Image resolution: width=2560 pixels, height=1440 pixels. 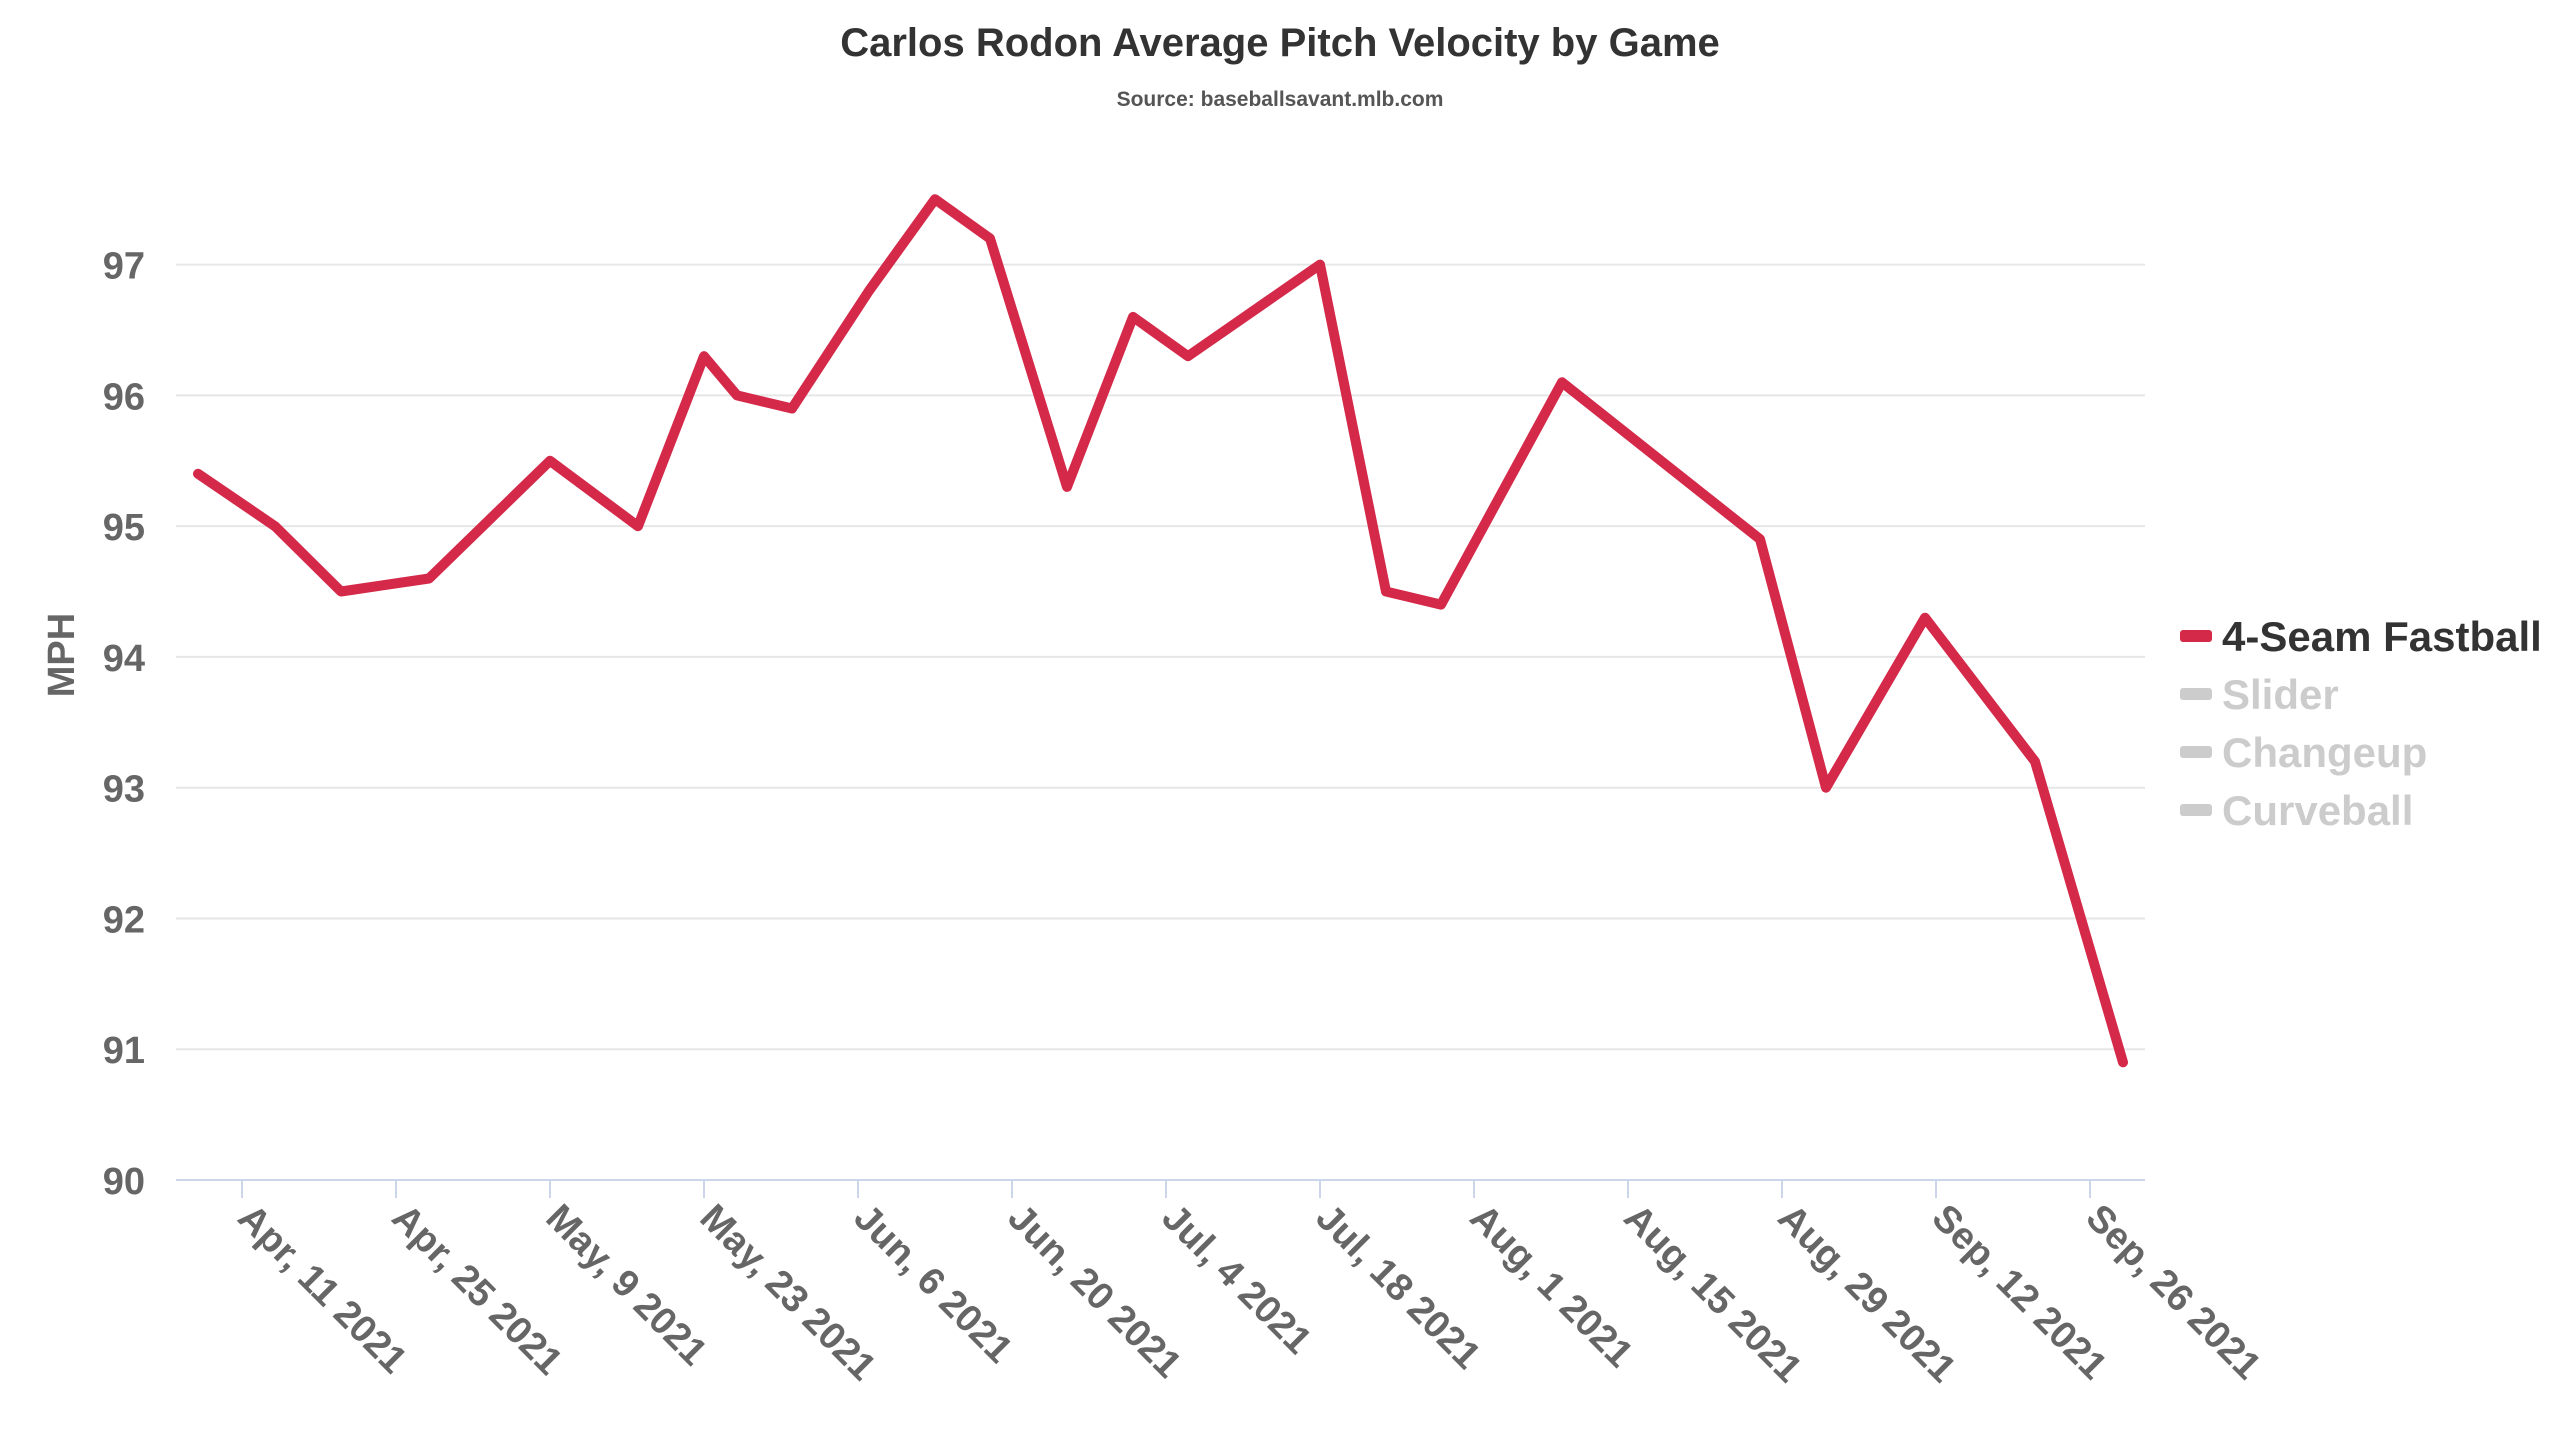 What do you see at coordinates (2361, 723) in the screenshot?
I see `legend: 4-Seam Fastball Slider Changeup Curveball` at bounding box center [2361, 723].